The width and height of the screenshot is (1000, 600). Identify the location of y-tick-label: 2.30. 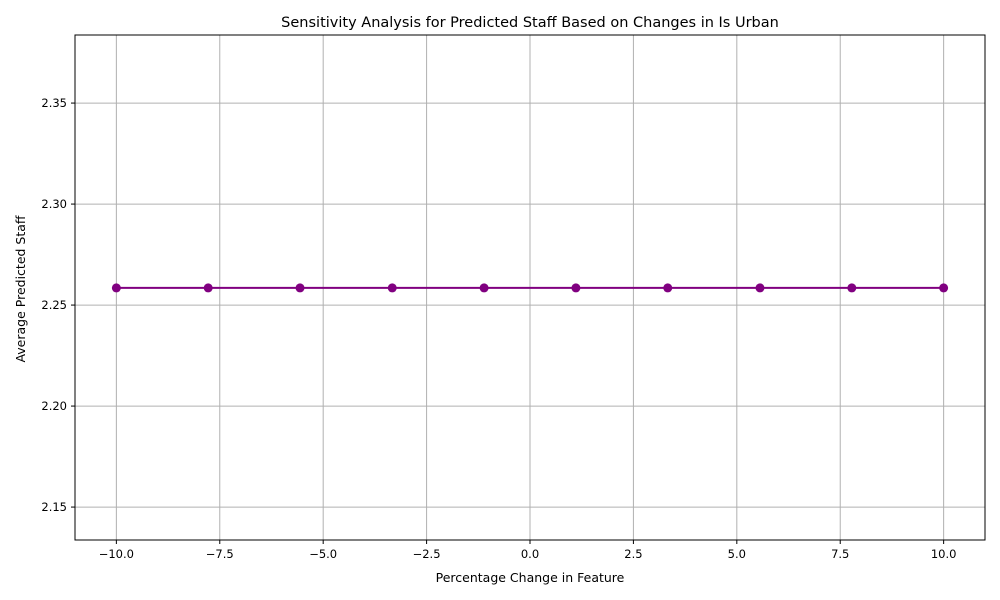
(54, 204).